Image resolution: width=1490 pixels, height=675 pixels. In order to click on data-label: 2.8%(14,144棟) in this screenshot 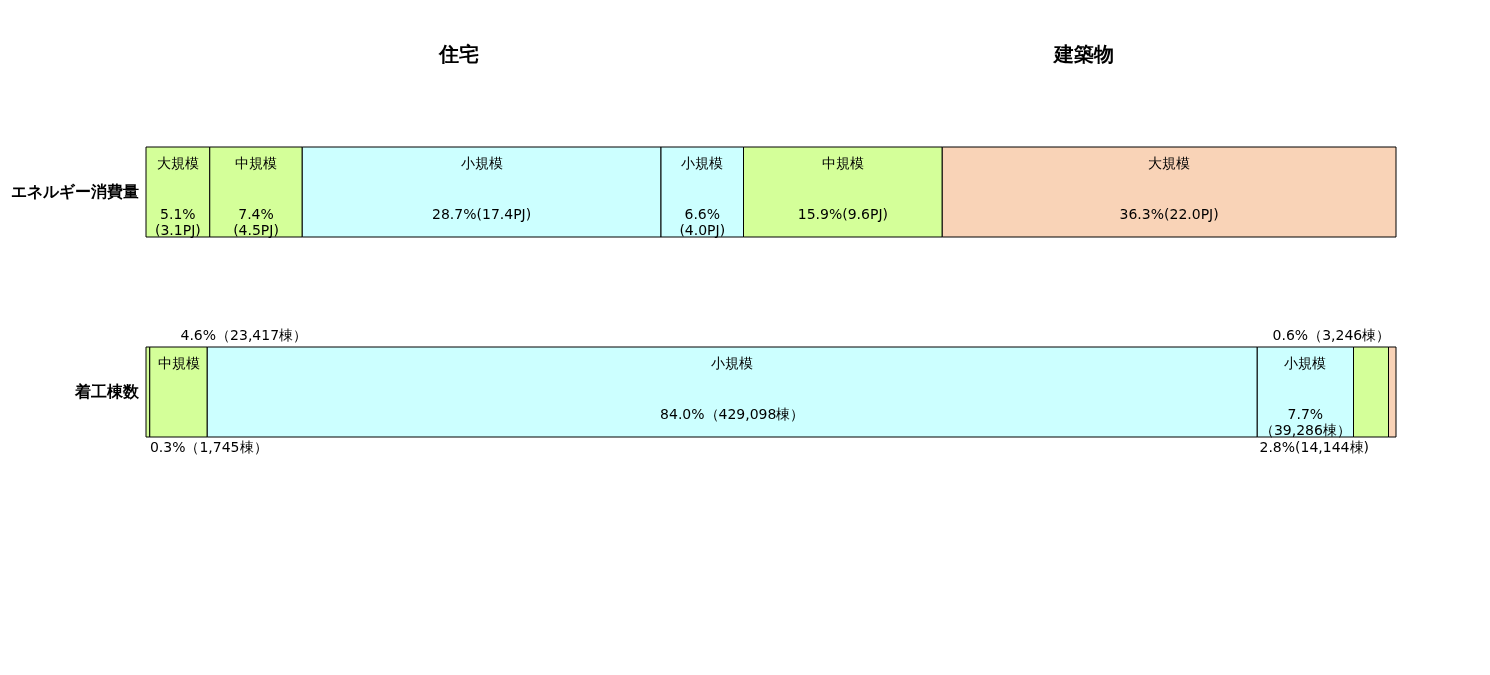, I will do `click(1314, 447)`.